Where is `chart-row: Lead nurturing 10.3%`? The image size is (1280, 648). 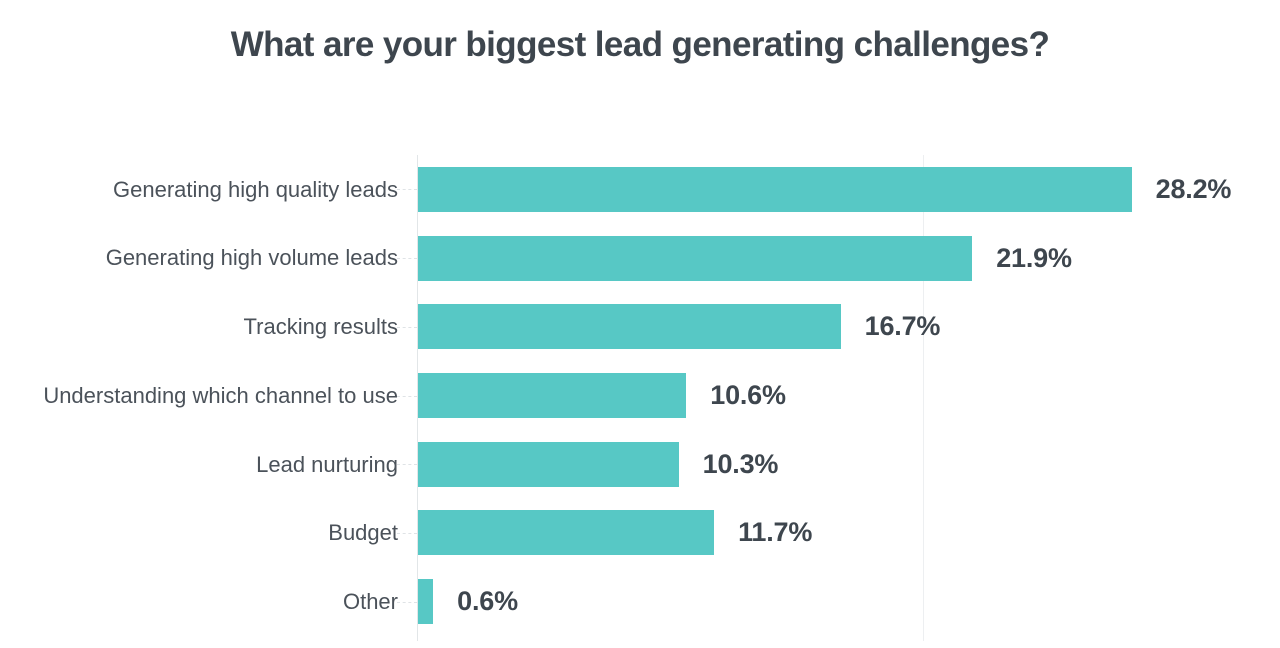 chart-row: Lead nurturing 10.3% is located at coordinates (640, 464).